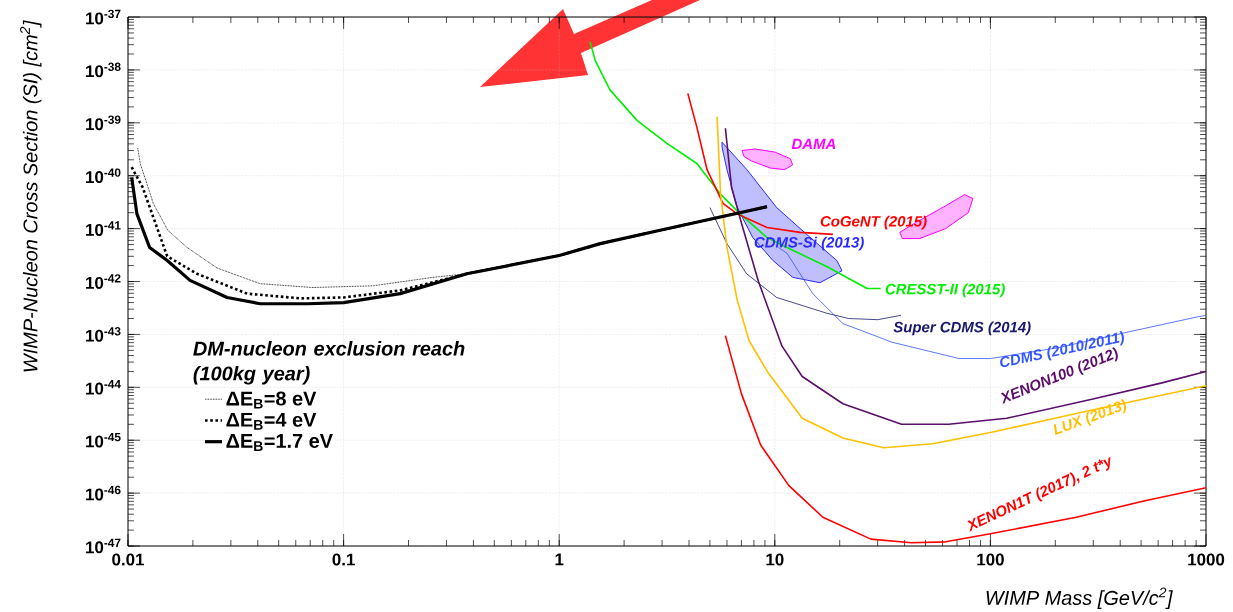 The image size is (1233, 612). I want to click on x-tick-label: 1000, so click(1206, 559).